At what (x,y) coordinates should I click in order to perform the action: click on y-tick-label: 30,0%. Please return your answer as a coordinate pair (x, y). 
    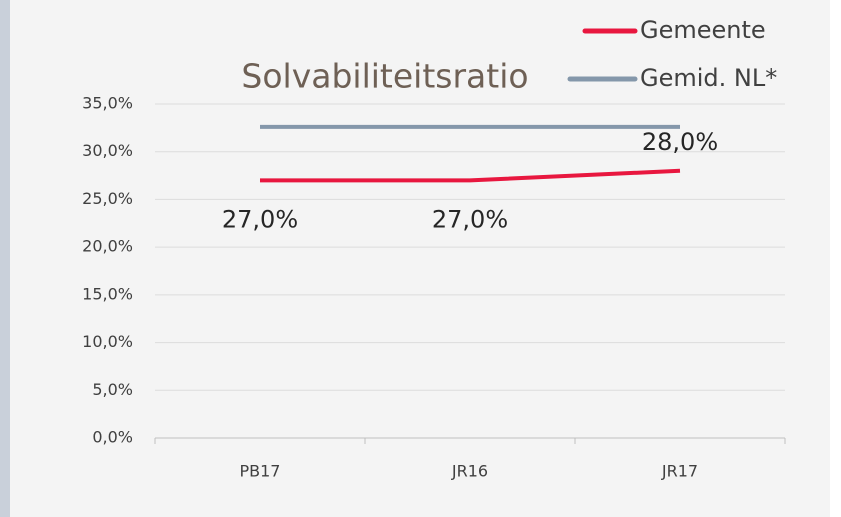
    Looking at the image, I should click on (107, 150).